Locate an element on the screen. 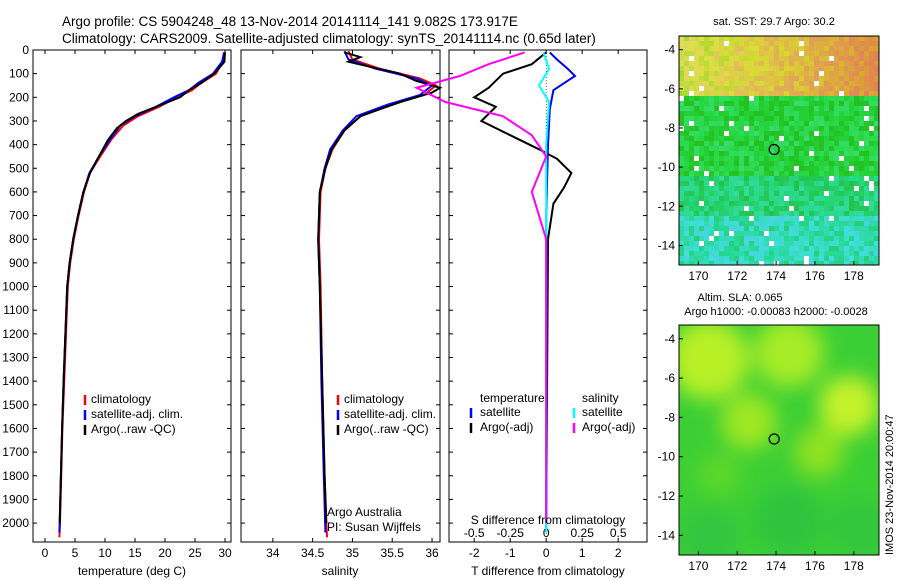 The width and height of the screenshot is (900, 580). temperature-xtick-label: 20 is located at coordinates (165, 553).